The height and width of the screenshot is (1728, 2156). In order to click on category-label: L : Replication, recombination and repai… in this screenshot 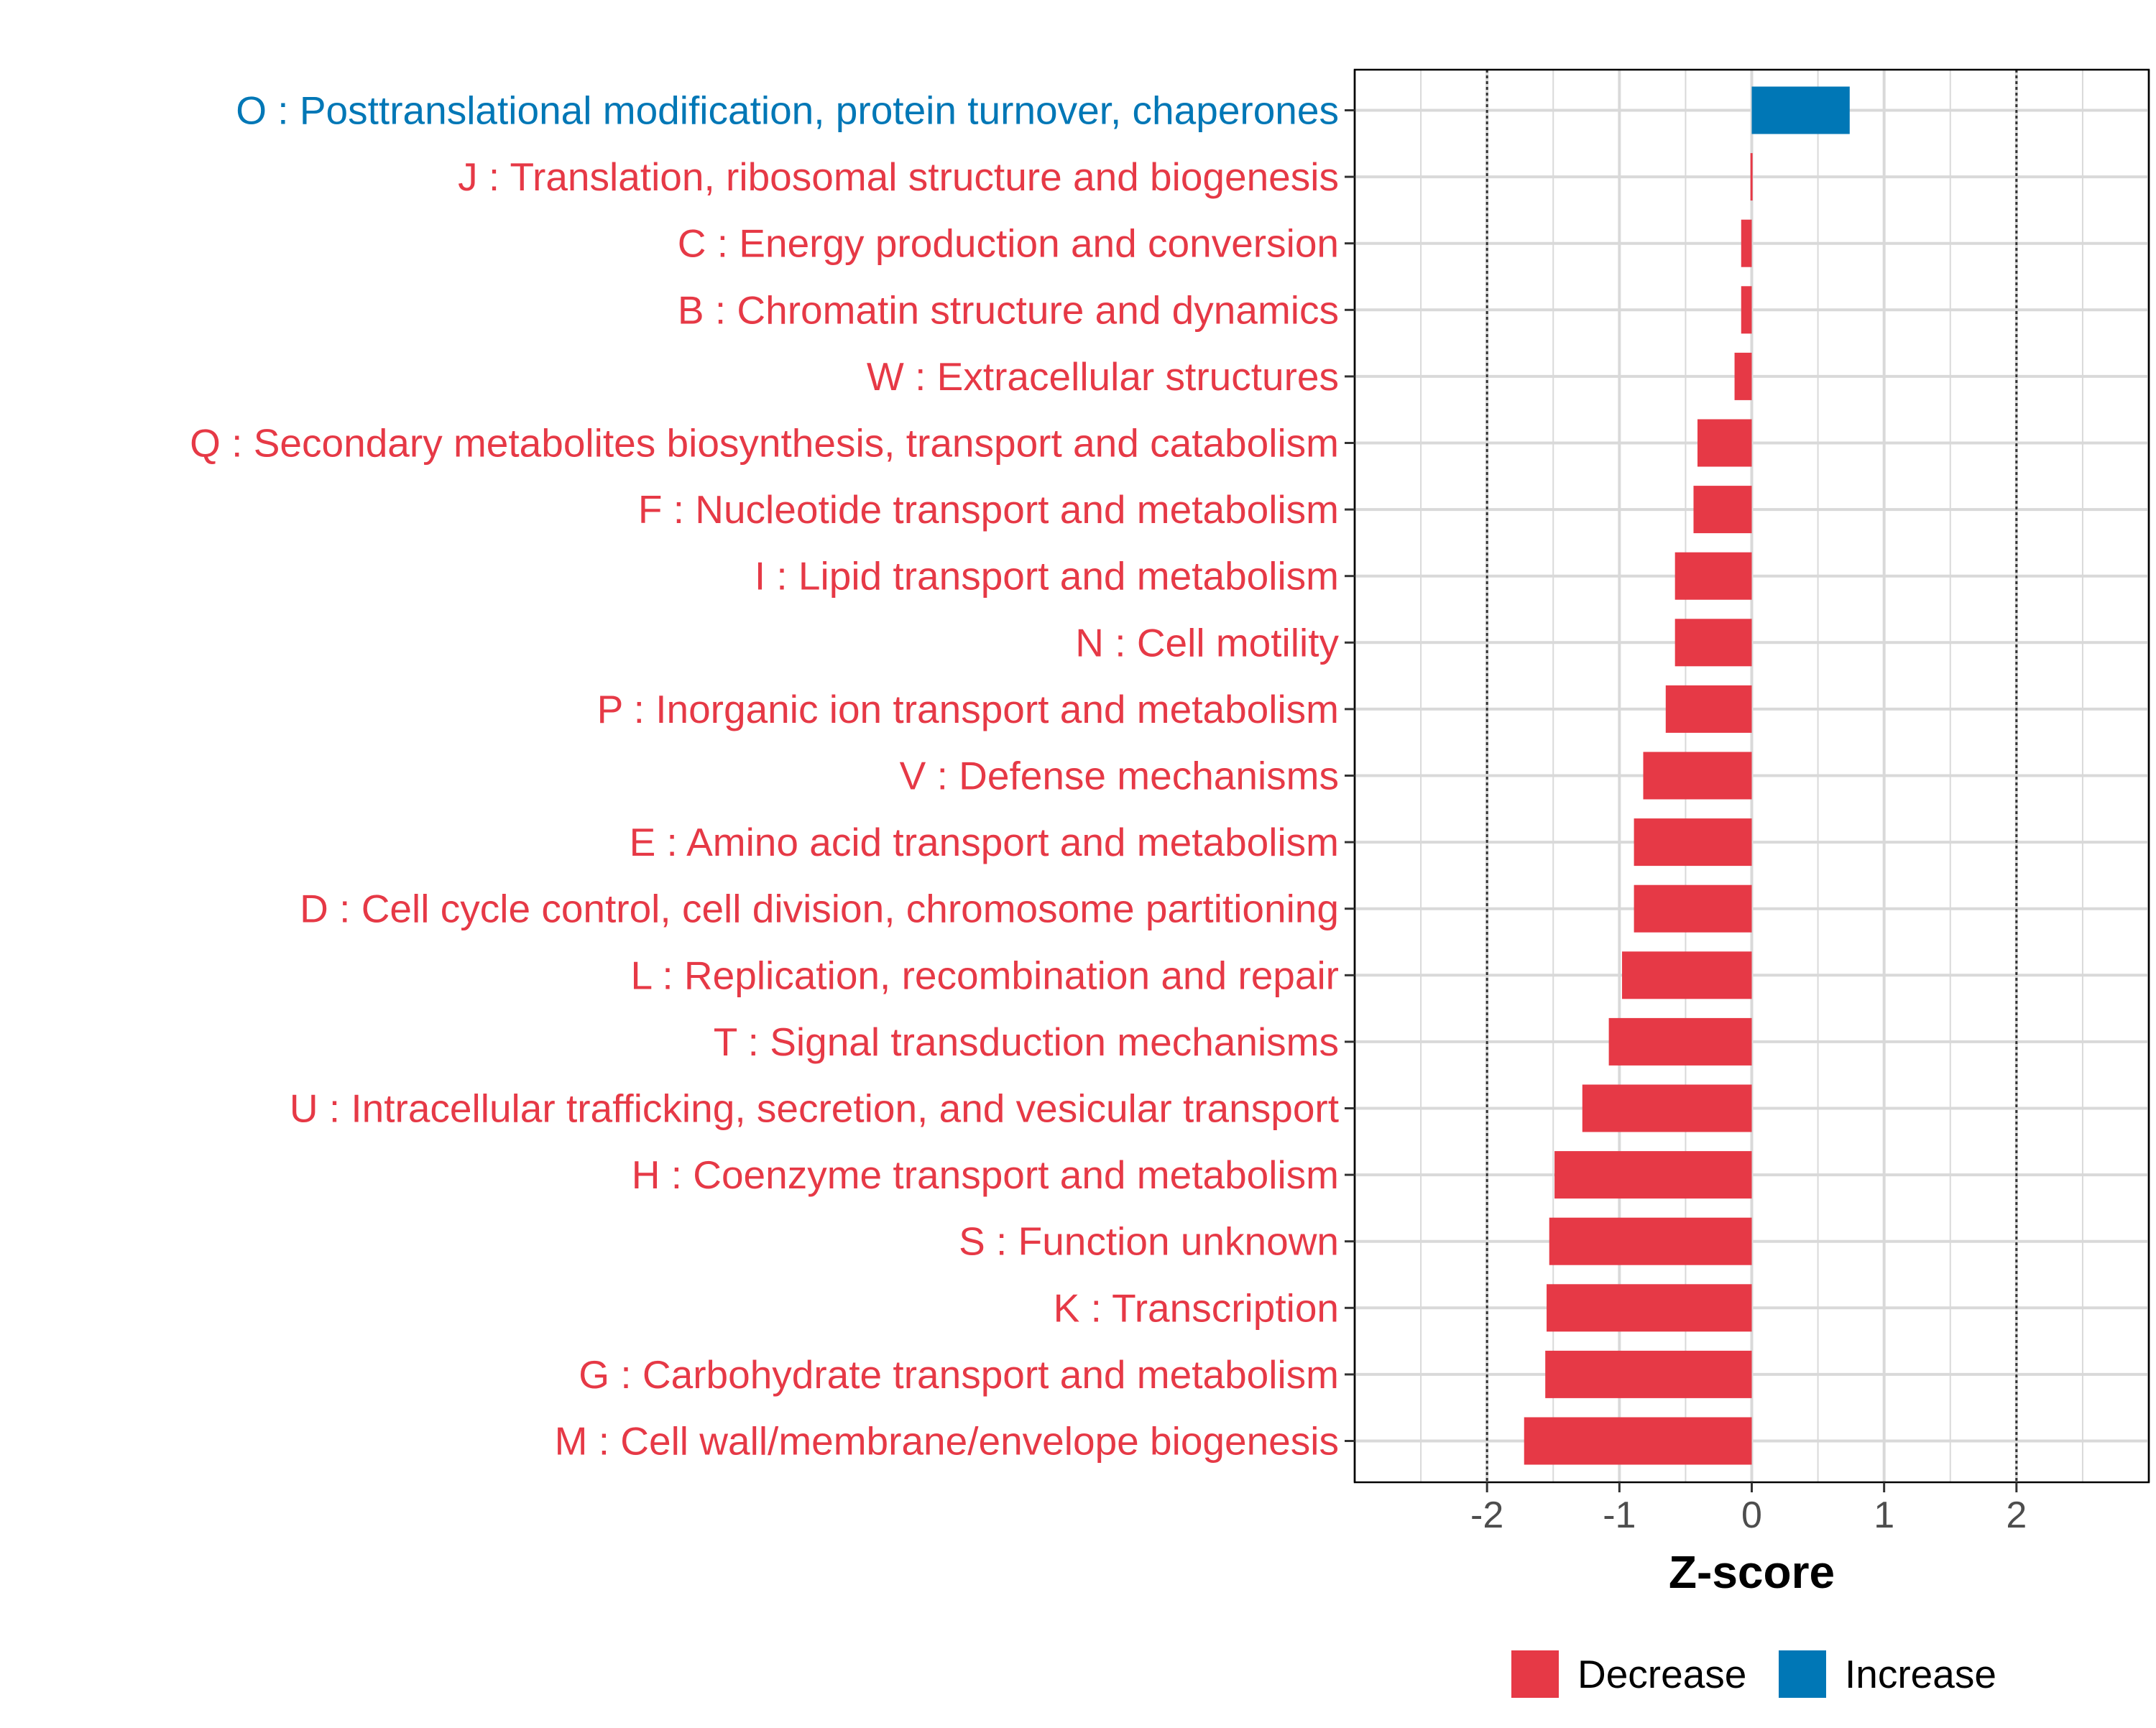, I will do `click(985, 975)`.